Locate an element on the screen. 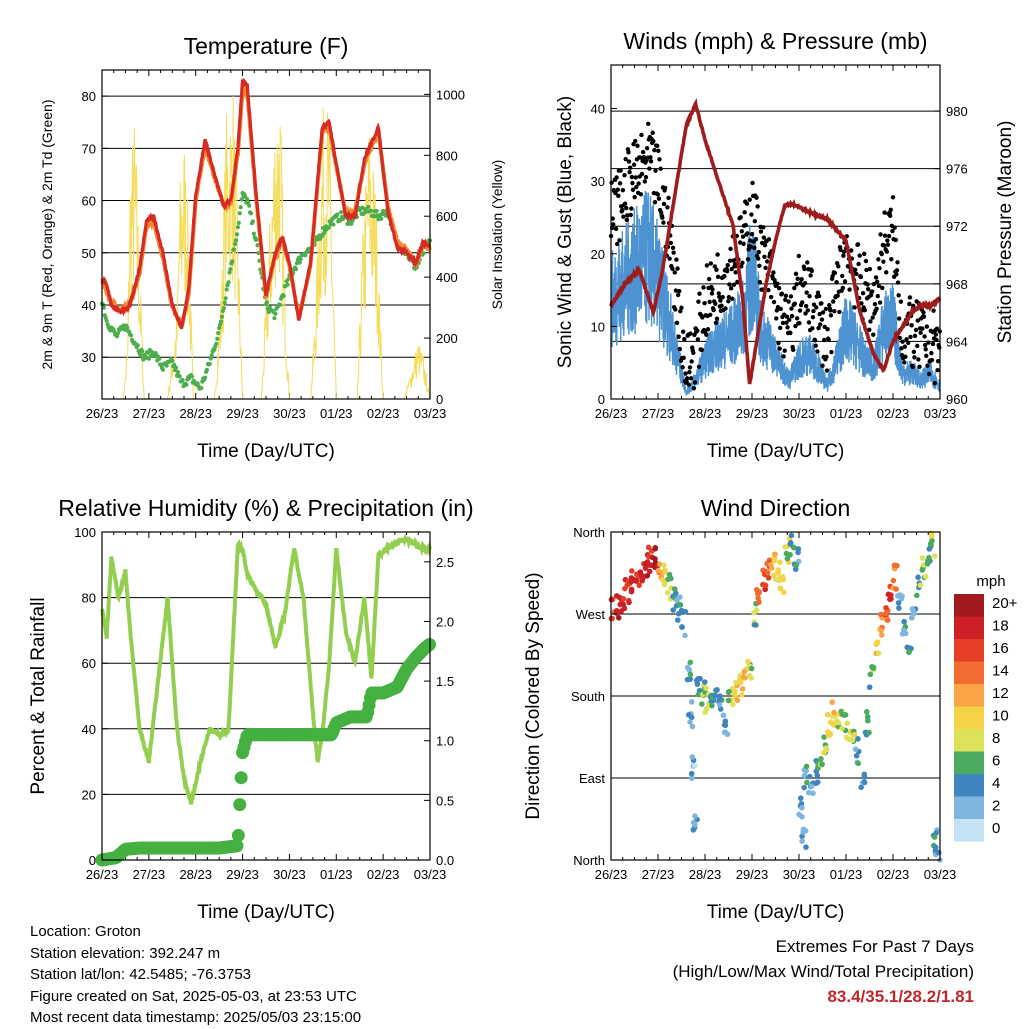  y-axis-label: Direction (Colored By Speed) is located at coordinates (533, 695).